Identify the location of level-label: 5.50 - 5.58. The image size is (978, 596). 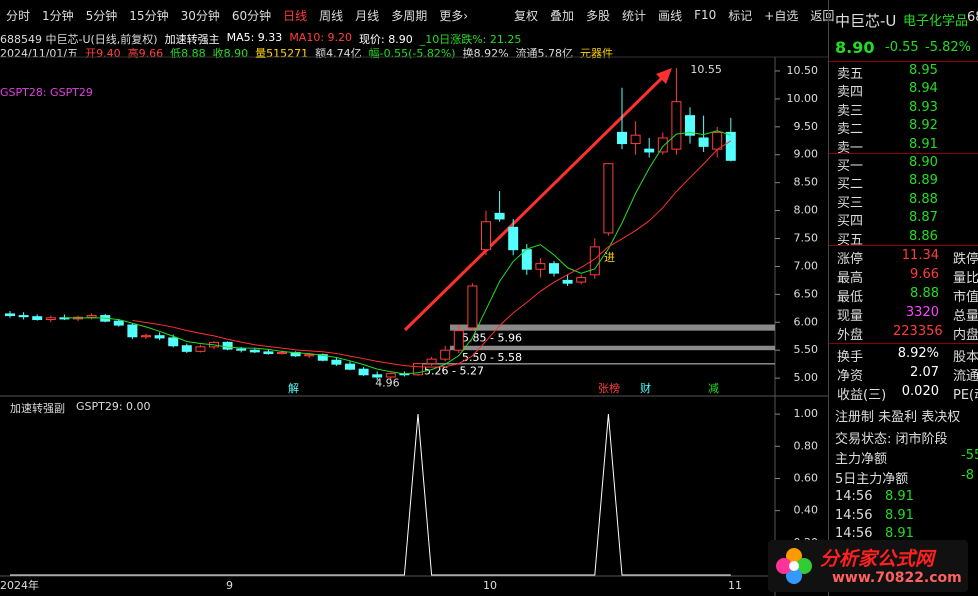
(492, 357).